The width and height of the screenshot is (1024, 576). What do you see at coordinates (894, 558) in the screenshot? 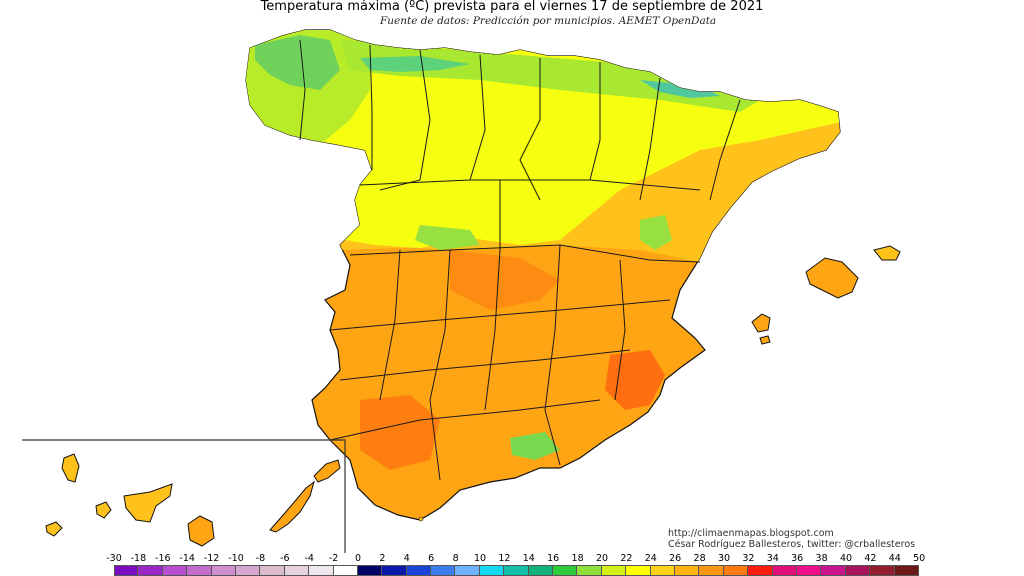
I see `legend-label: 44` at bounding box center [894, 558].